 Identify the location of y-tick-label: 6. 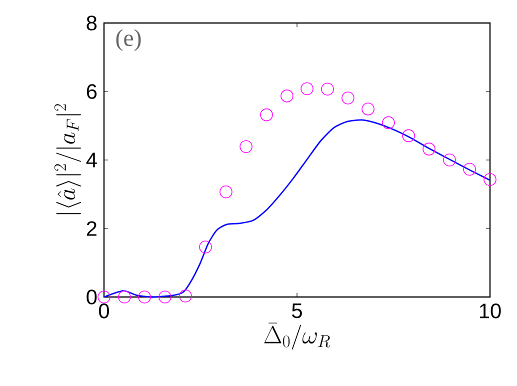
(91, 91).